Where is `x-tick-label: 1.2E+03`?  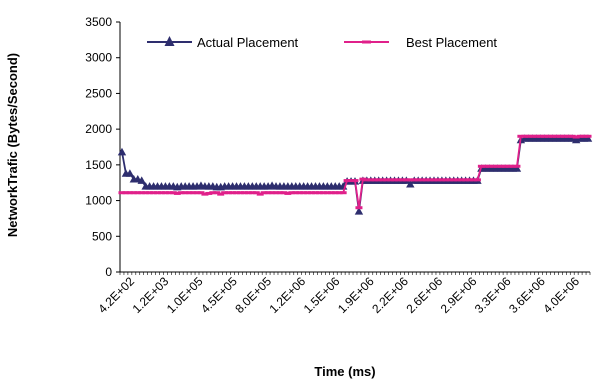
x-tick-label: 1.2E+03 is located at coordinates (151, 295).